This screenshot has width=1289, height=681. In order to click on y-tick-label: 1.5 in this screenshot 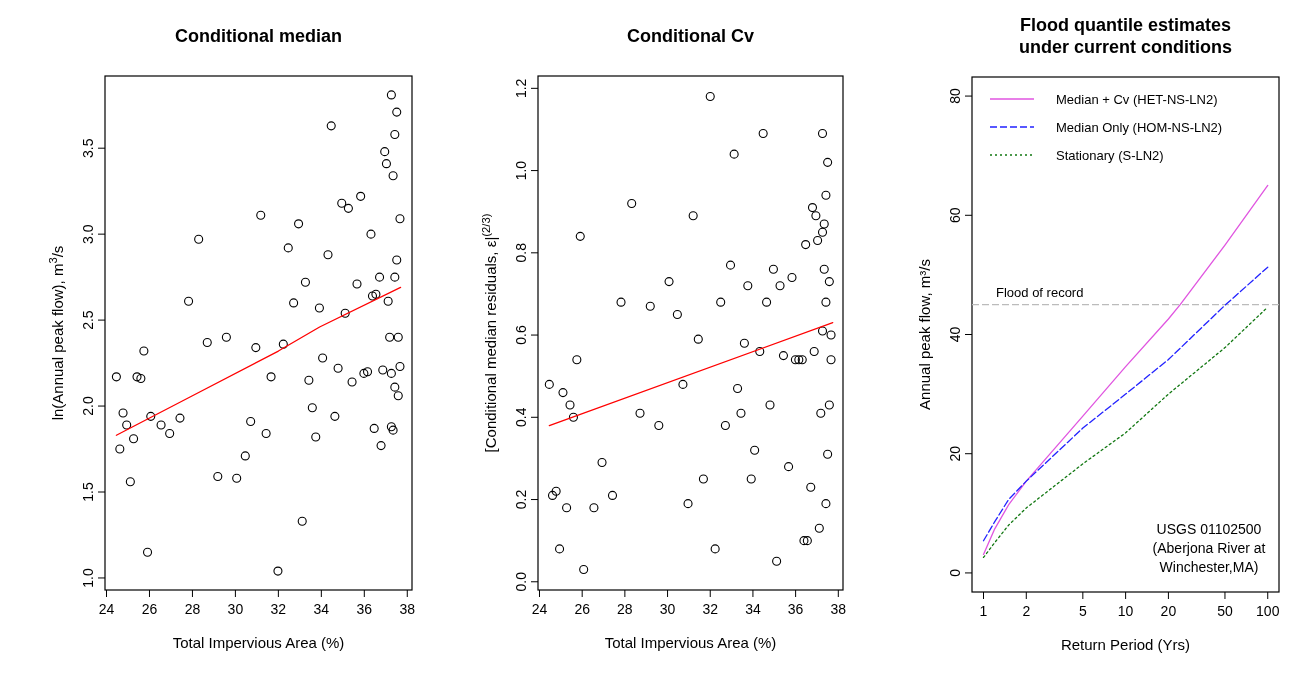, I will do `click(88, 492)`.